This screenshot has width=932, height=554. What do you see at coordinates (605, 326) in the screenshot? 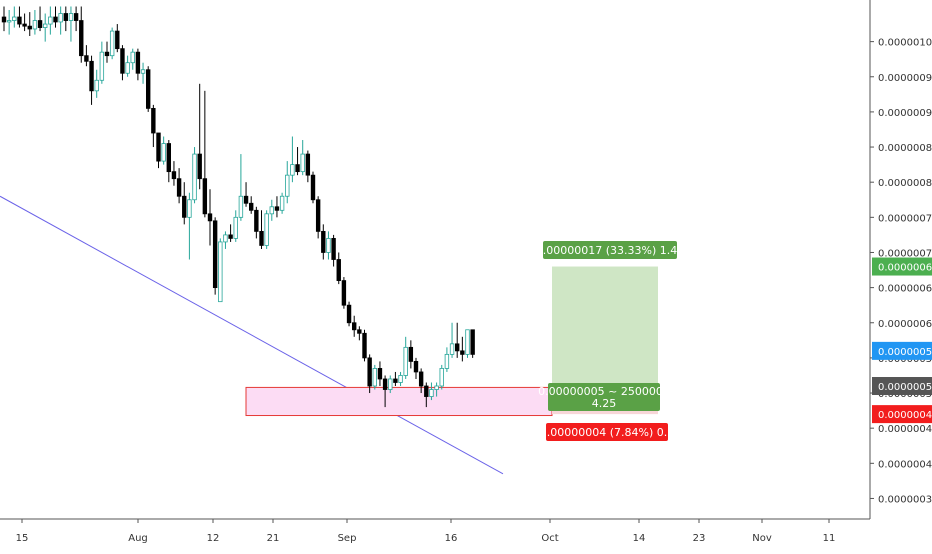
I see `profit-zone` at bounding box center [605, 326].